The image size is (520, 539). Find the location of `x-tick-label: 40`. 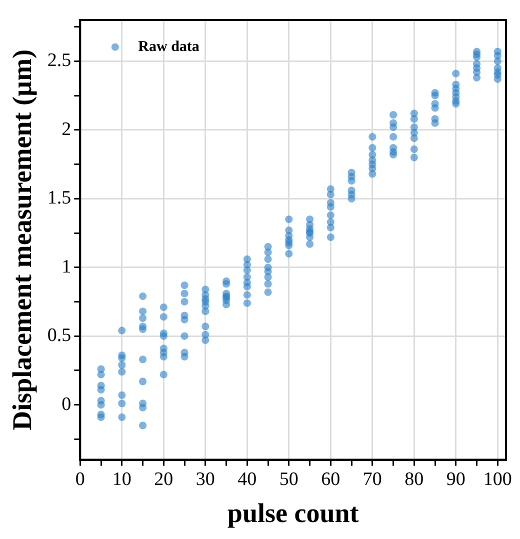

x-tick-label: 40 is located at coordinates (247, 479).